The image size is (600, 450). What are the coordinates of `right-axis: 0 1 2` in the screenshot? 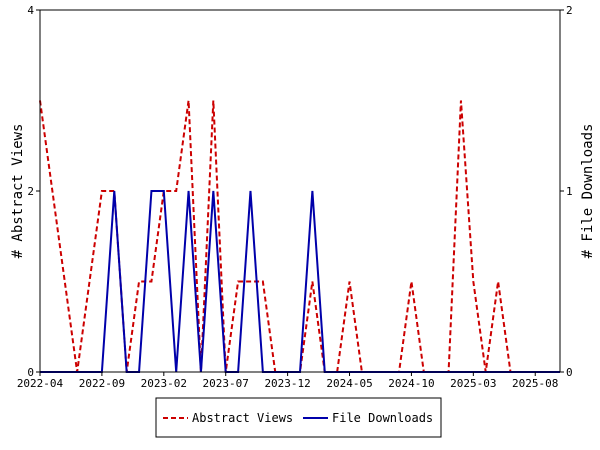 It's located at (566, 191).